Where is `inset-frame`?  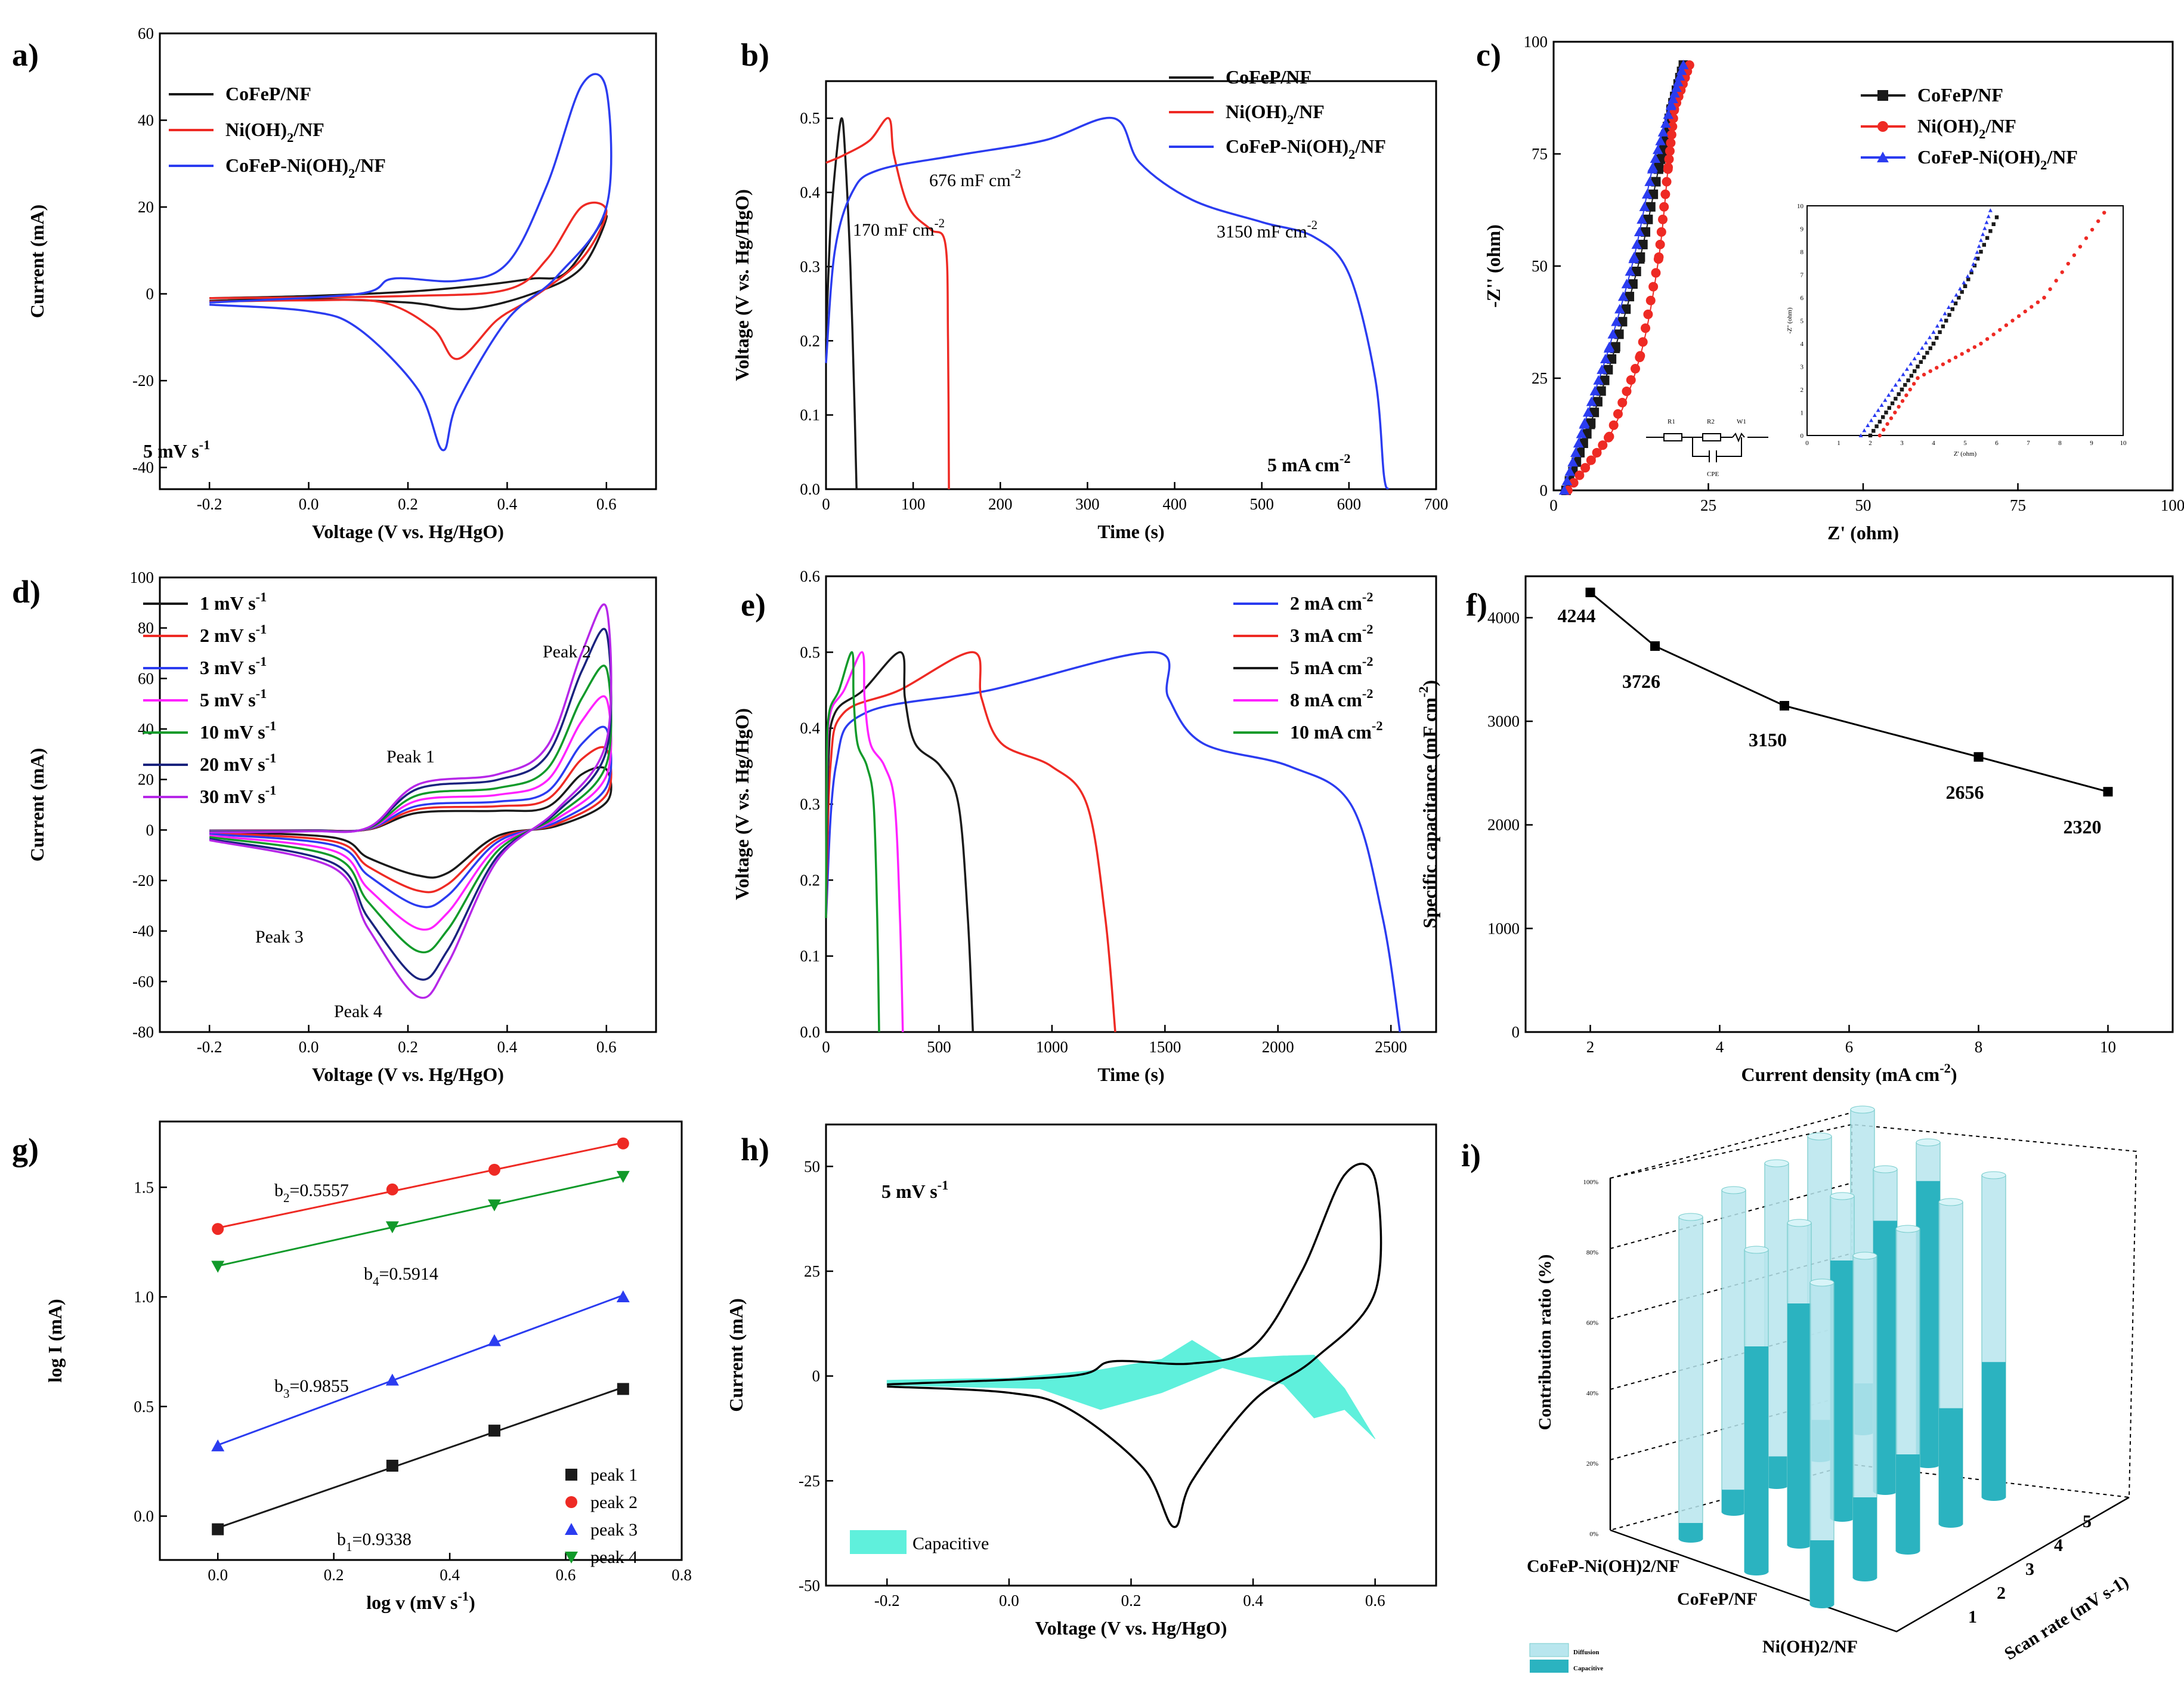
inset-frame is located at coordinates (1965, 320).